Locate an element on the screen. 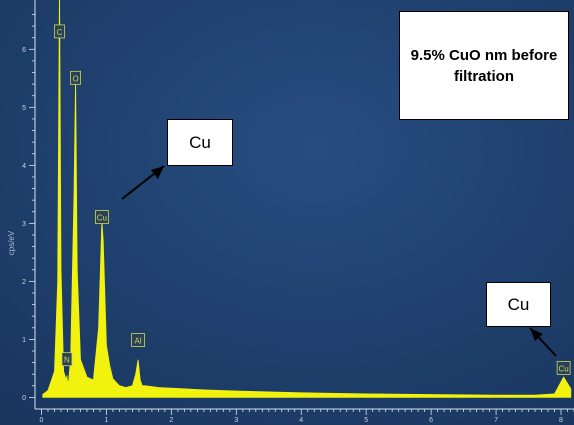 The image size is (574, 425). sample-title-box: 9.5% CuO nm before filtration is located at coordinates (484, 65).